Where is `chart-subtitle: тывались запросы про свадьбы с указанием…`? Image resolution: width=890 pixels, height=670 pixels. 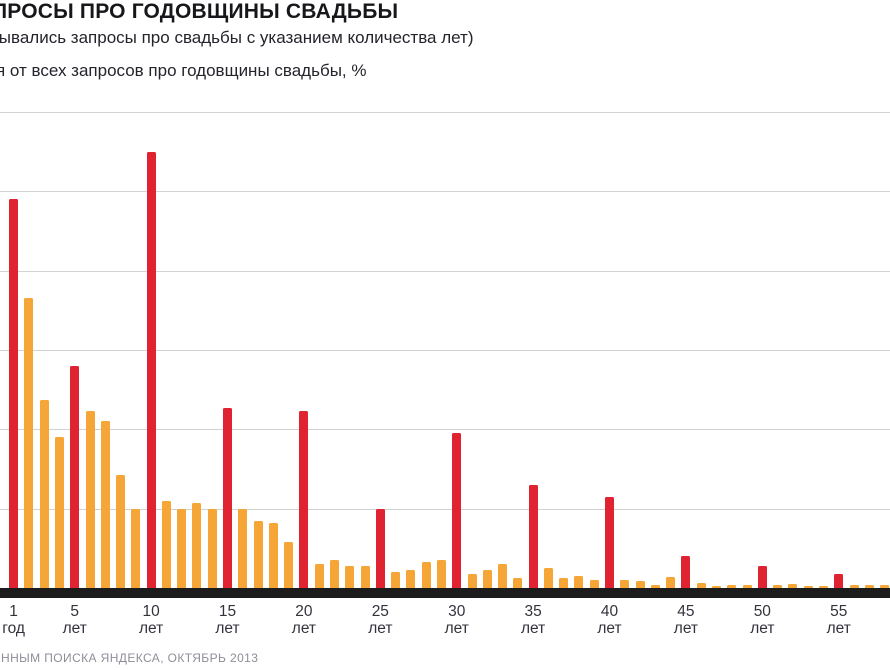 chart-subtitle: тывались запросы про свадьбы с указанием… is located at coordinates (237, 37).